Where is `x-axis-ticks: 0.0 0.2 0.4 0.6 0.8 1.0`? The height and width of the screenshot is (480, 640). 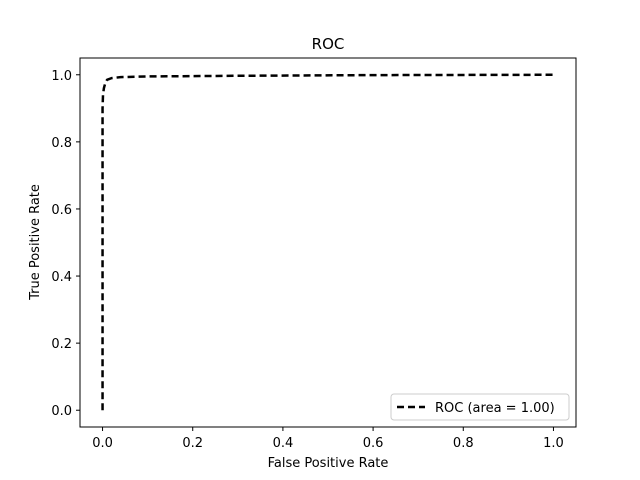 x-axis-ticks: 0.0 0.2 0.4 0.6 0.8 1.0 is located at coordinates (328, 439).